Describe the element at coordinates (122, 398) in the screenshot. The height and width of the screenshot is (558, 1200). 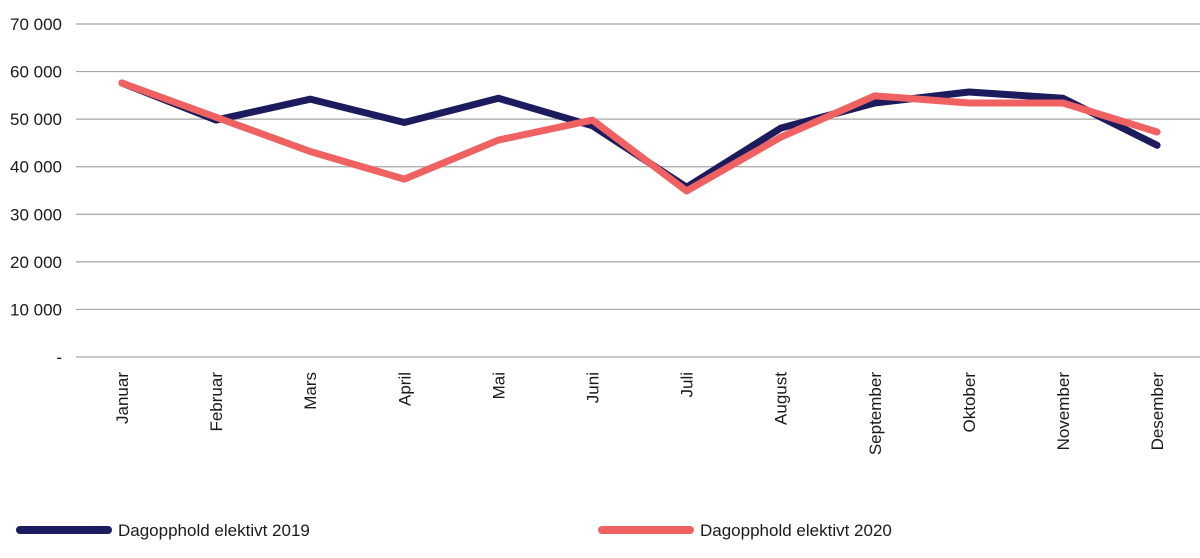
I see `x-tick-label: Januar` at that location.